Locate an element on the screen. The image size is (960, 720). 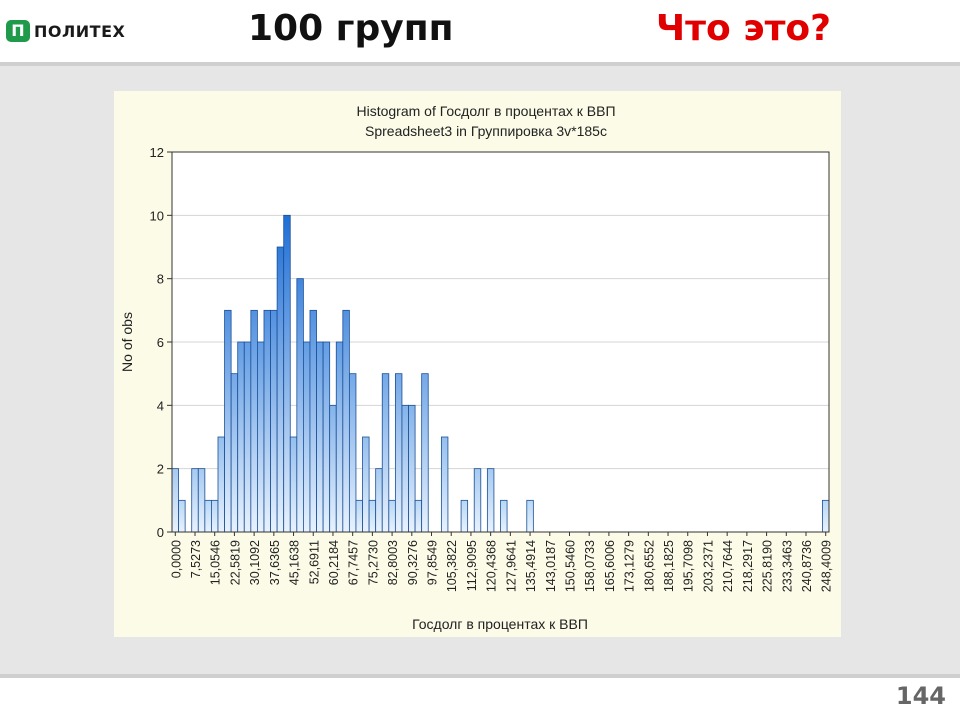
politeh-logo: П ПОЛИТЕХ is located at coordinates (65, 31).